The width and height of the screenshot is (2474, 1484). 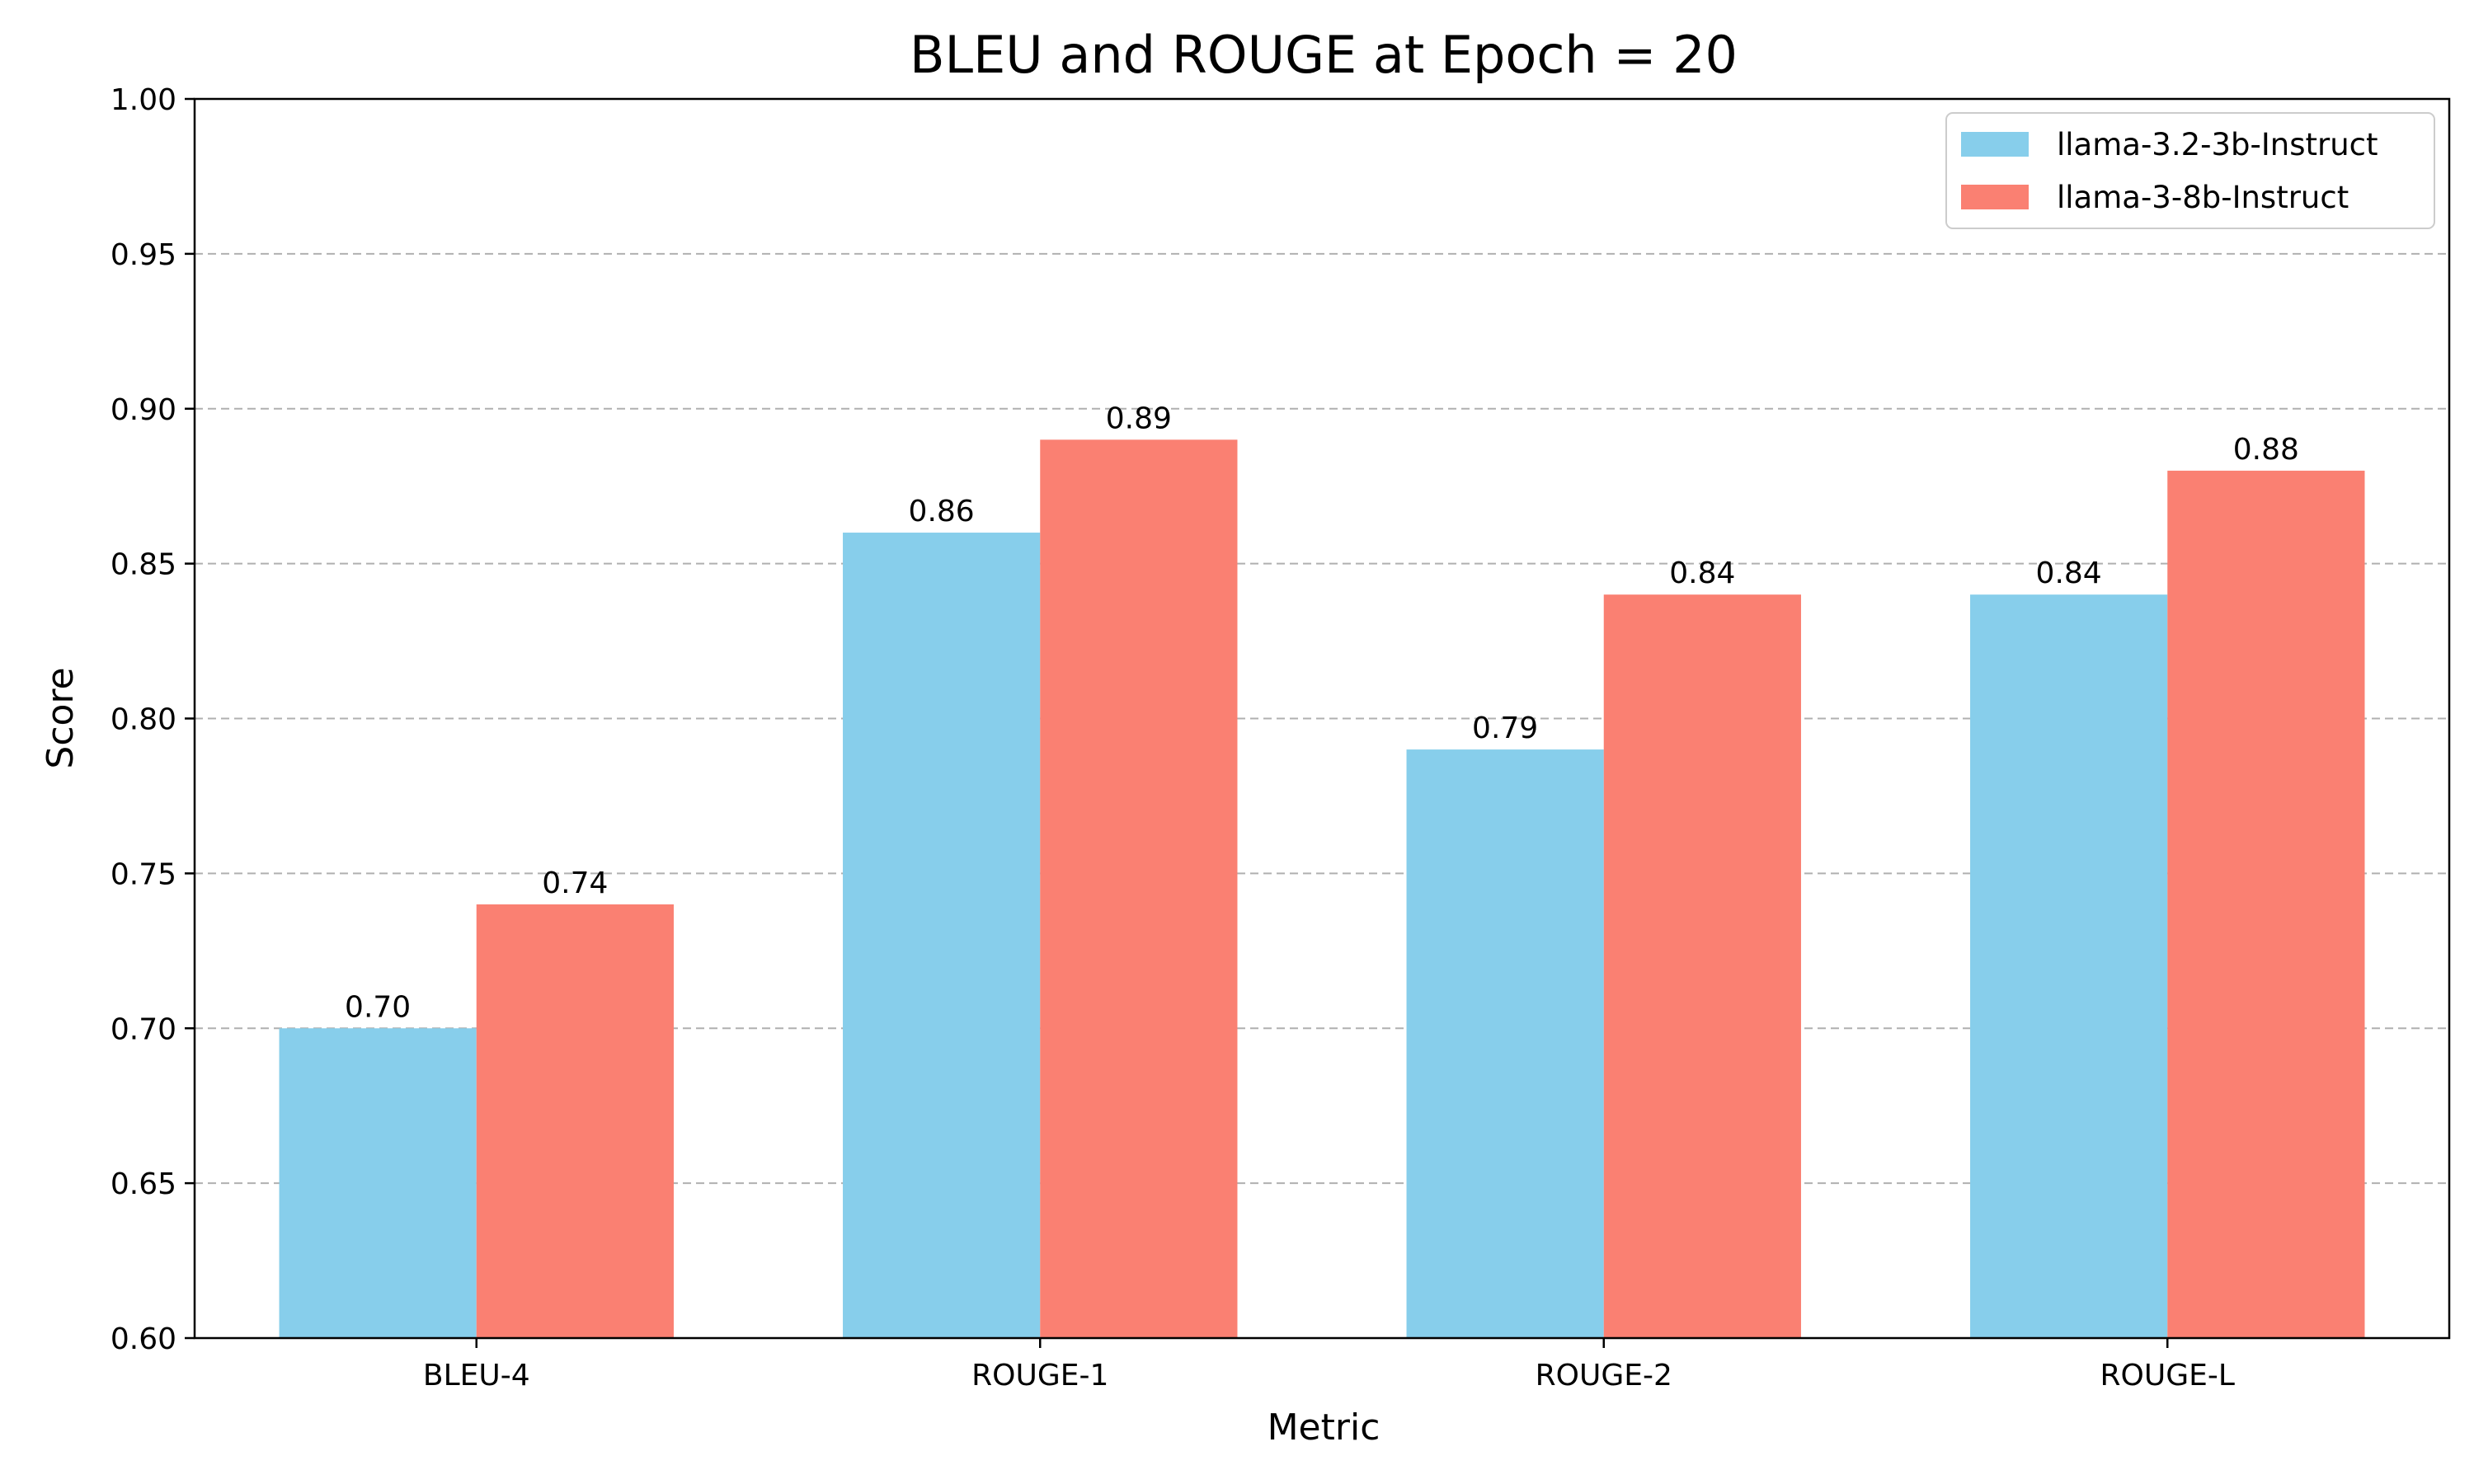 I want to click on bar-value-label: 0.79, so click(x=1505, y=728).